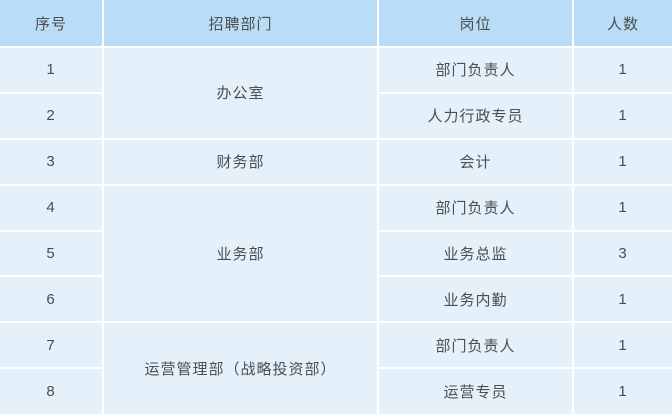 This screenshot has width=672, height=414. What do you see at coordinates (476, 254) in the screenshot?
I see `cell-position: 业务总监` at bounding box center [476, 254].